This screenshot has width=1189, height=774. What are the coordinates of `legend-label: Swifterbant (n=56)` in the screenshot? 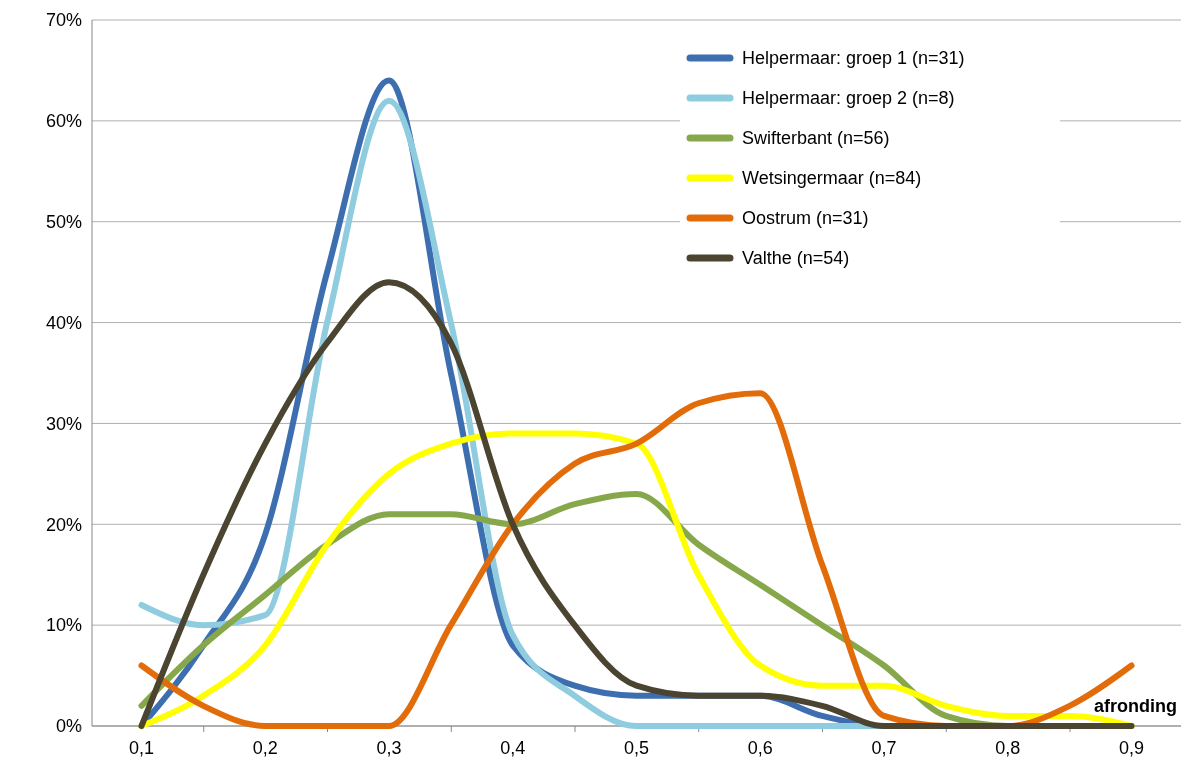 It's located at (816, 138).